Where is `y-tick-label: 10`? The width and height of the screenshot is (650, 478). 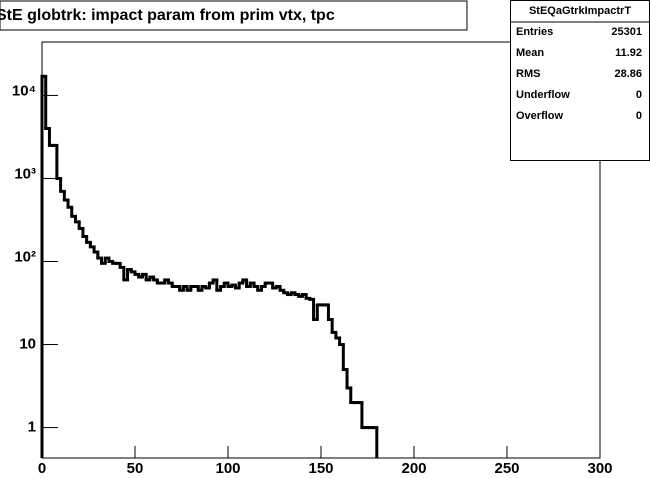
y-tick-label: 10 is located at coordinates (27, 343).